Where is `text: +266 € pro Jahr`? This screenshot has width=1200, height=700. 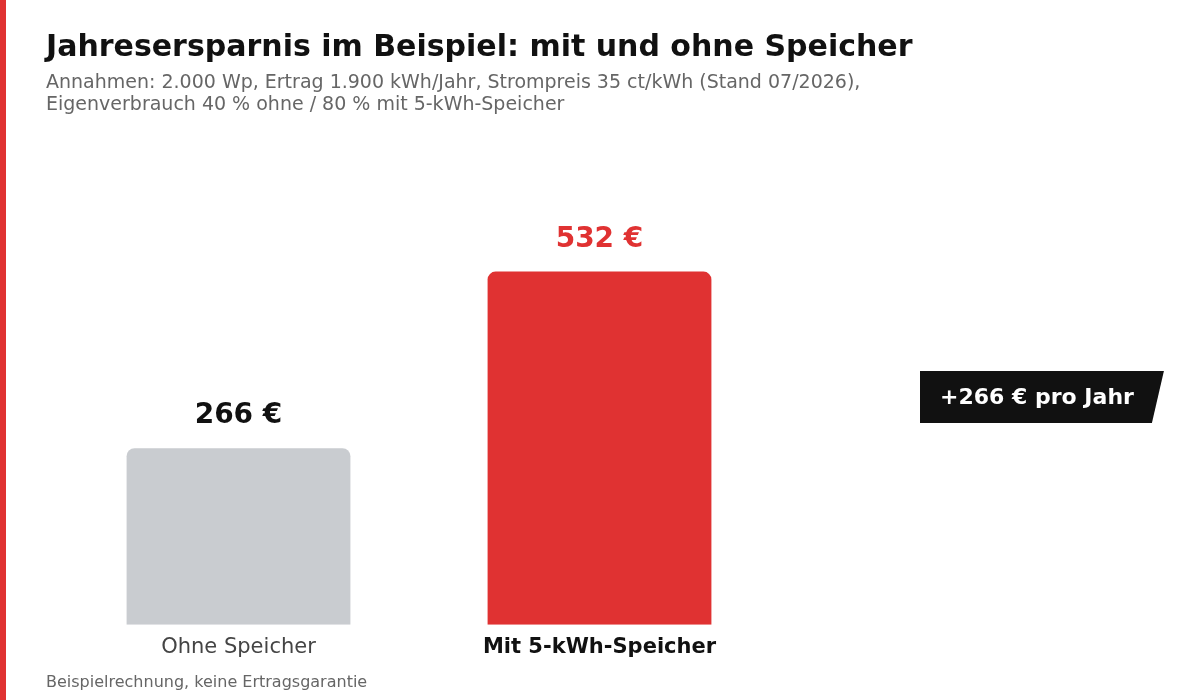
text: +266 € pro Jahr is located at coordinates (1042, 397).